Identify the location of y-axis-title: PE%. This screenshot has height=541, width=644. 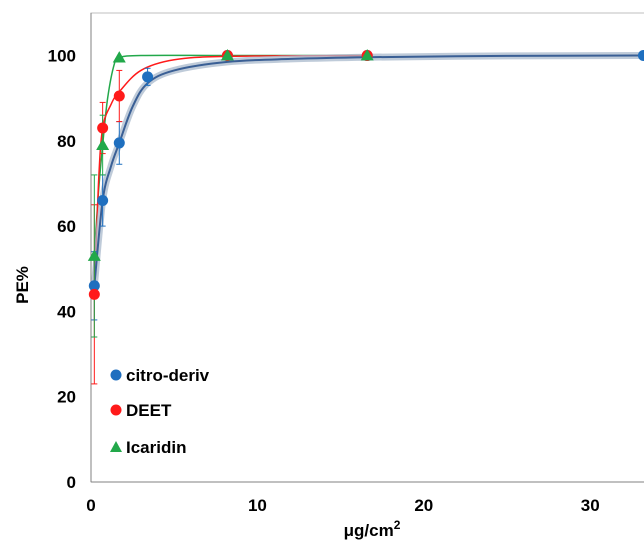
(22, 285).